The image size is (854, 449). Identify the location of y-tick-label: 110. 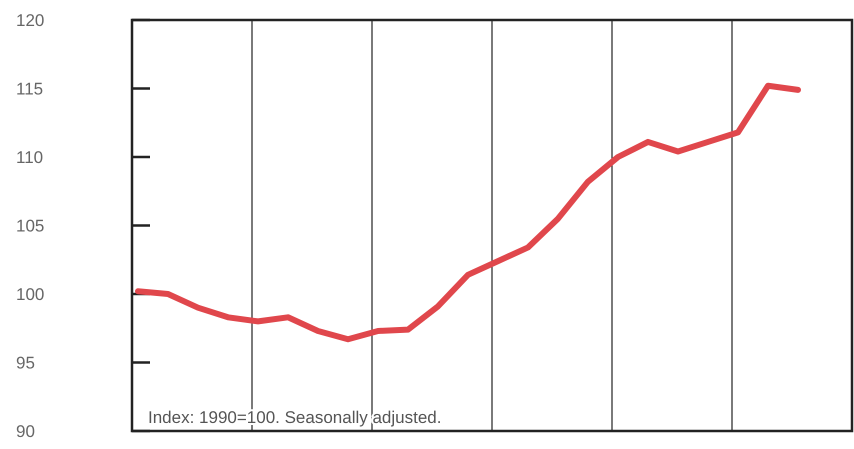
(30, 157).